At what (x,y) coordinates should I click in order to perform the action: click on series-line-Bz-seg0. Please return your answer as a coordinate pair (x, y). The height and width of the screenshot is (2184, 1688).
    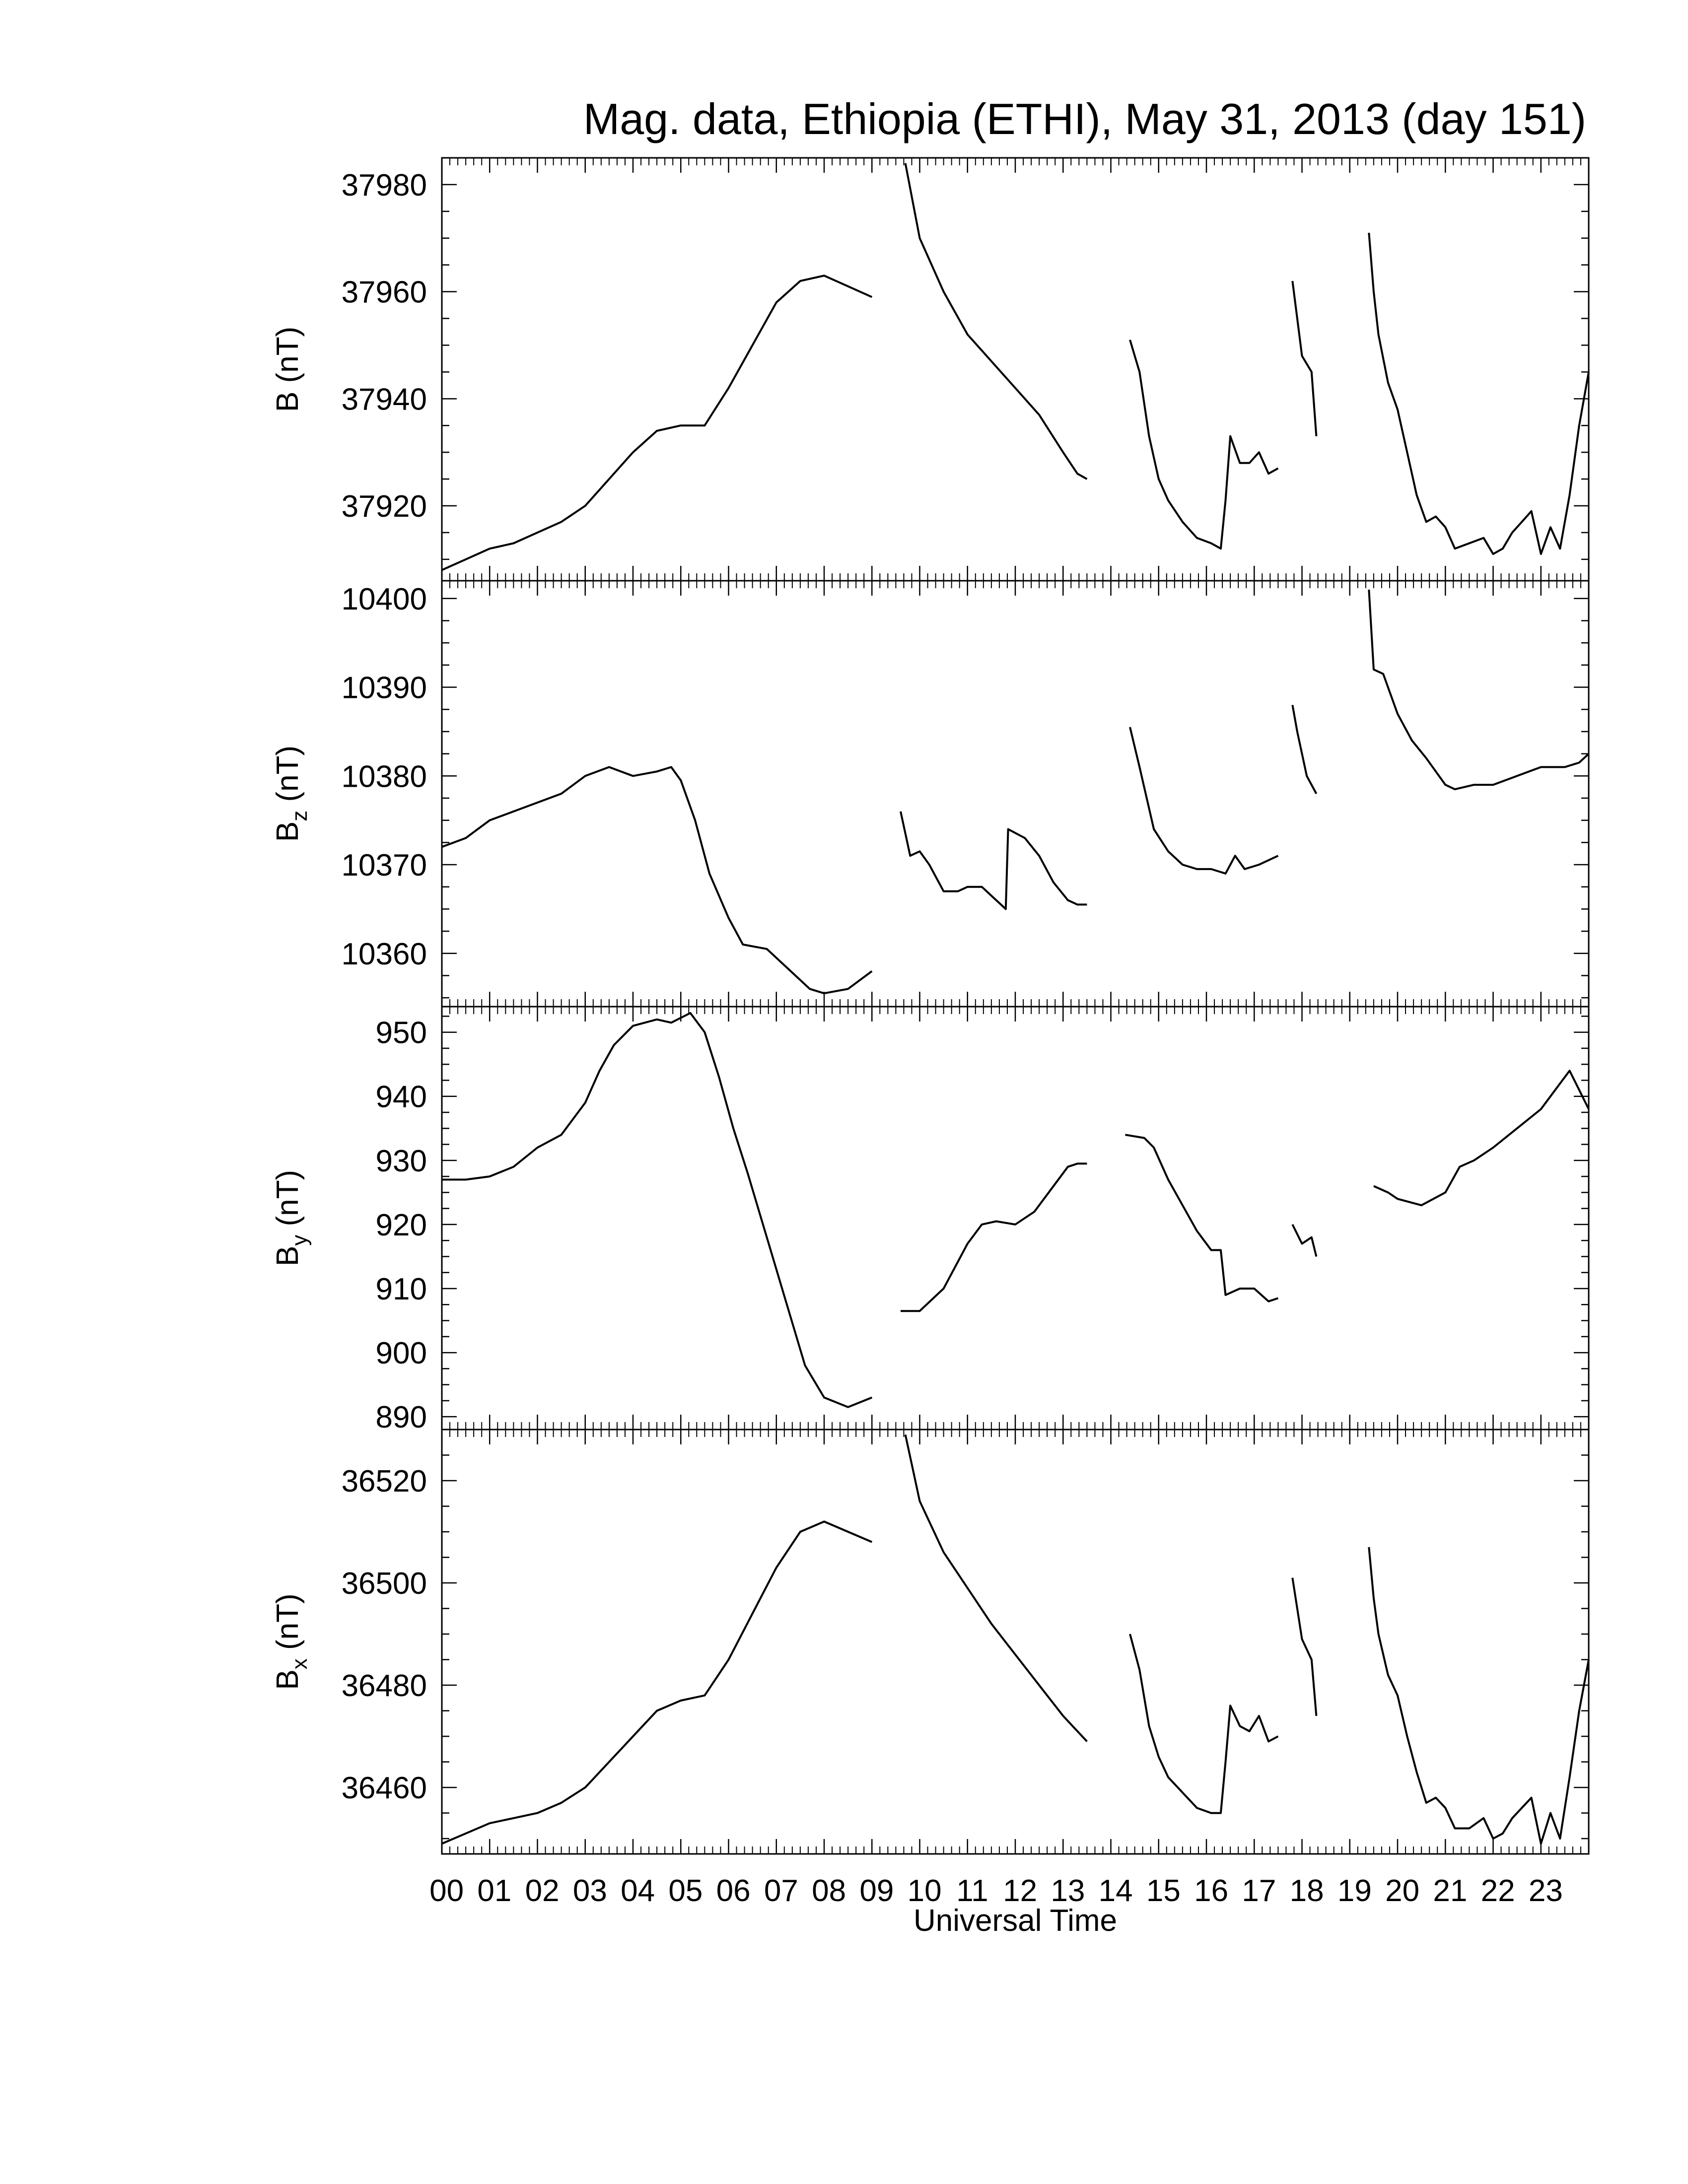
    Looking at the image, I should click on (657, 880).